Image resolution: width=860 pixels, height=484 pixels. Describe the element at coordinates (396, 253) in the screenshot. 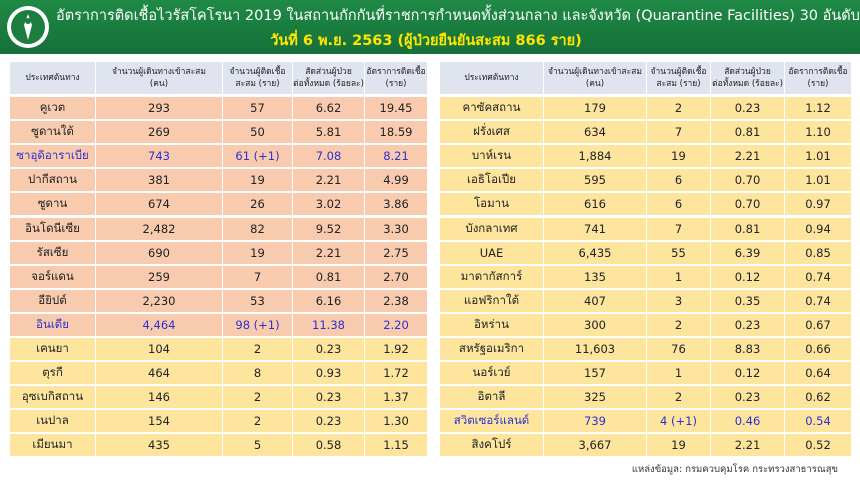

I see `value-cell: 2.75` at that location.